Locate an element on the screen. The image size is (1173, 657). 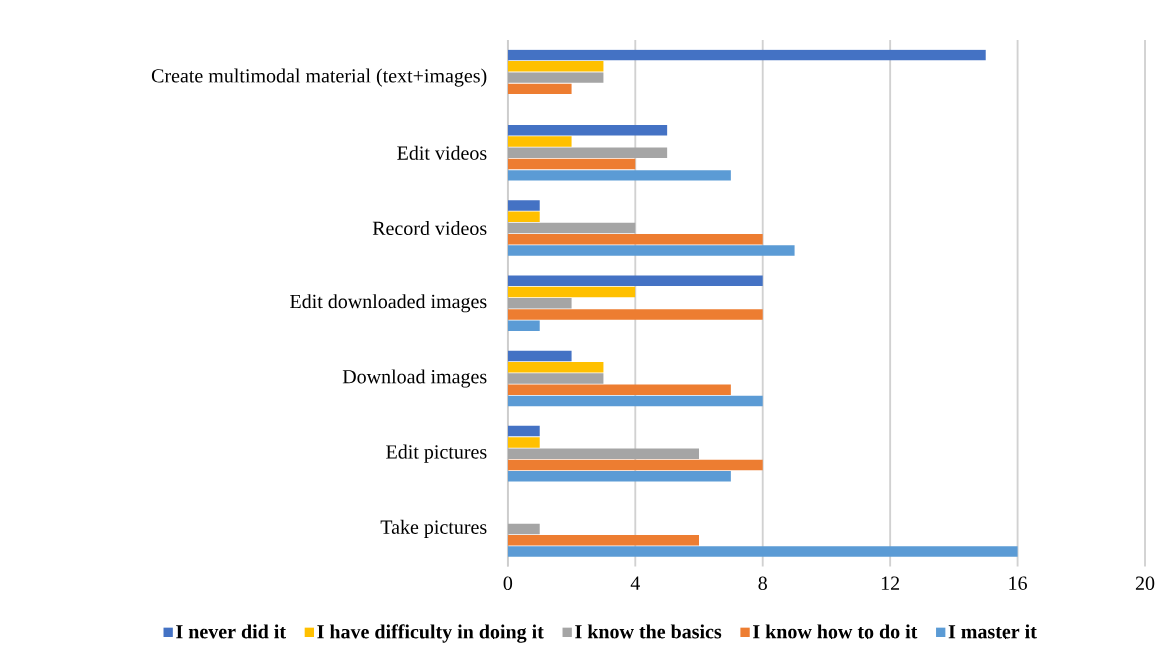
y-tick-label: Download images is located at coordinates (414, 378).